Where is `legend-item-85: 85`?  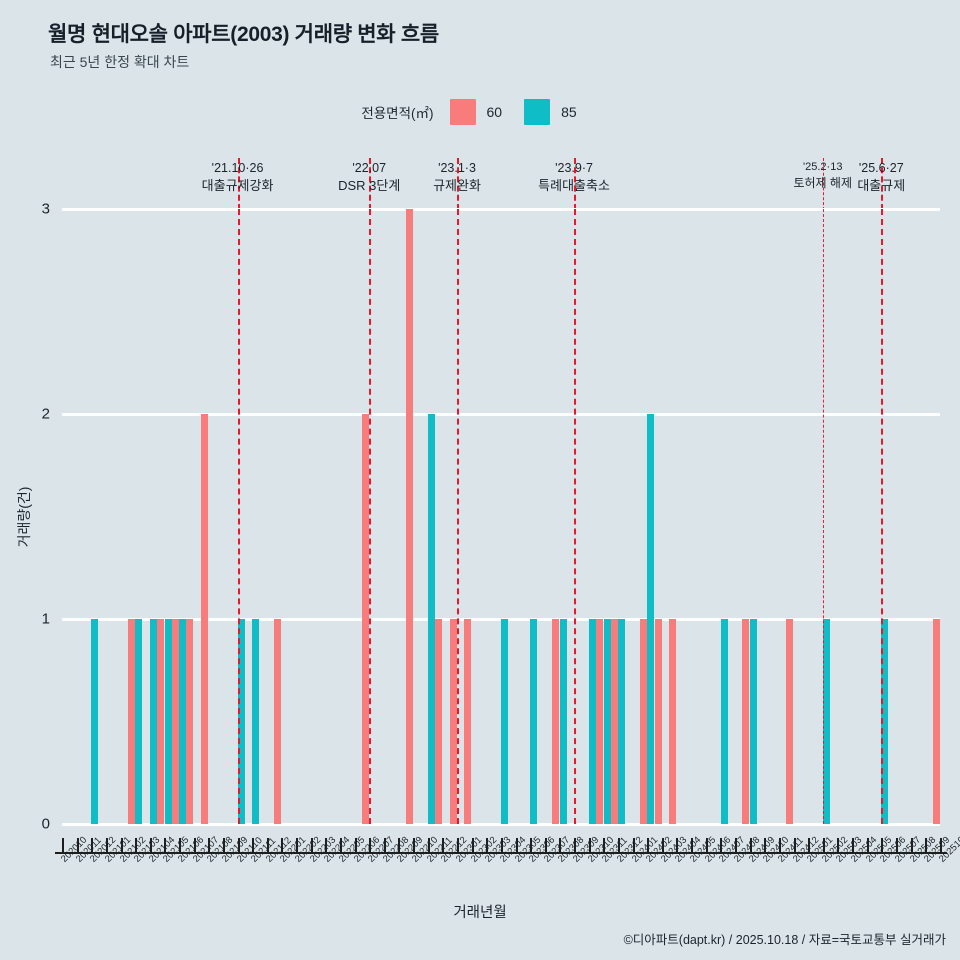 legend-item-85: 85 is located at coordinates (550, 112).